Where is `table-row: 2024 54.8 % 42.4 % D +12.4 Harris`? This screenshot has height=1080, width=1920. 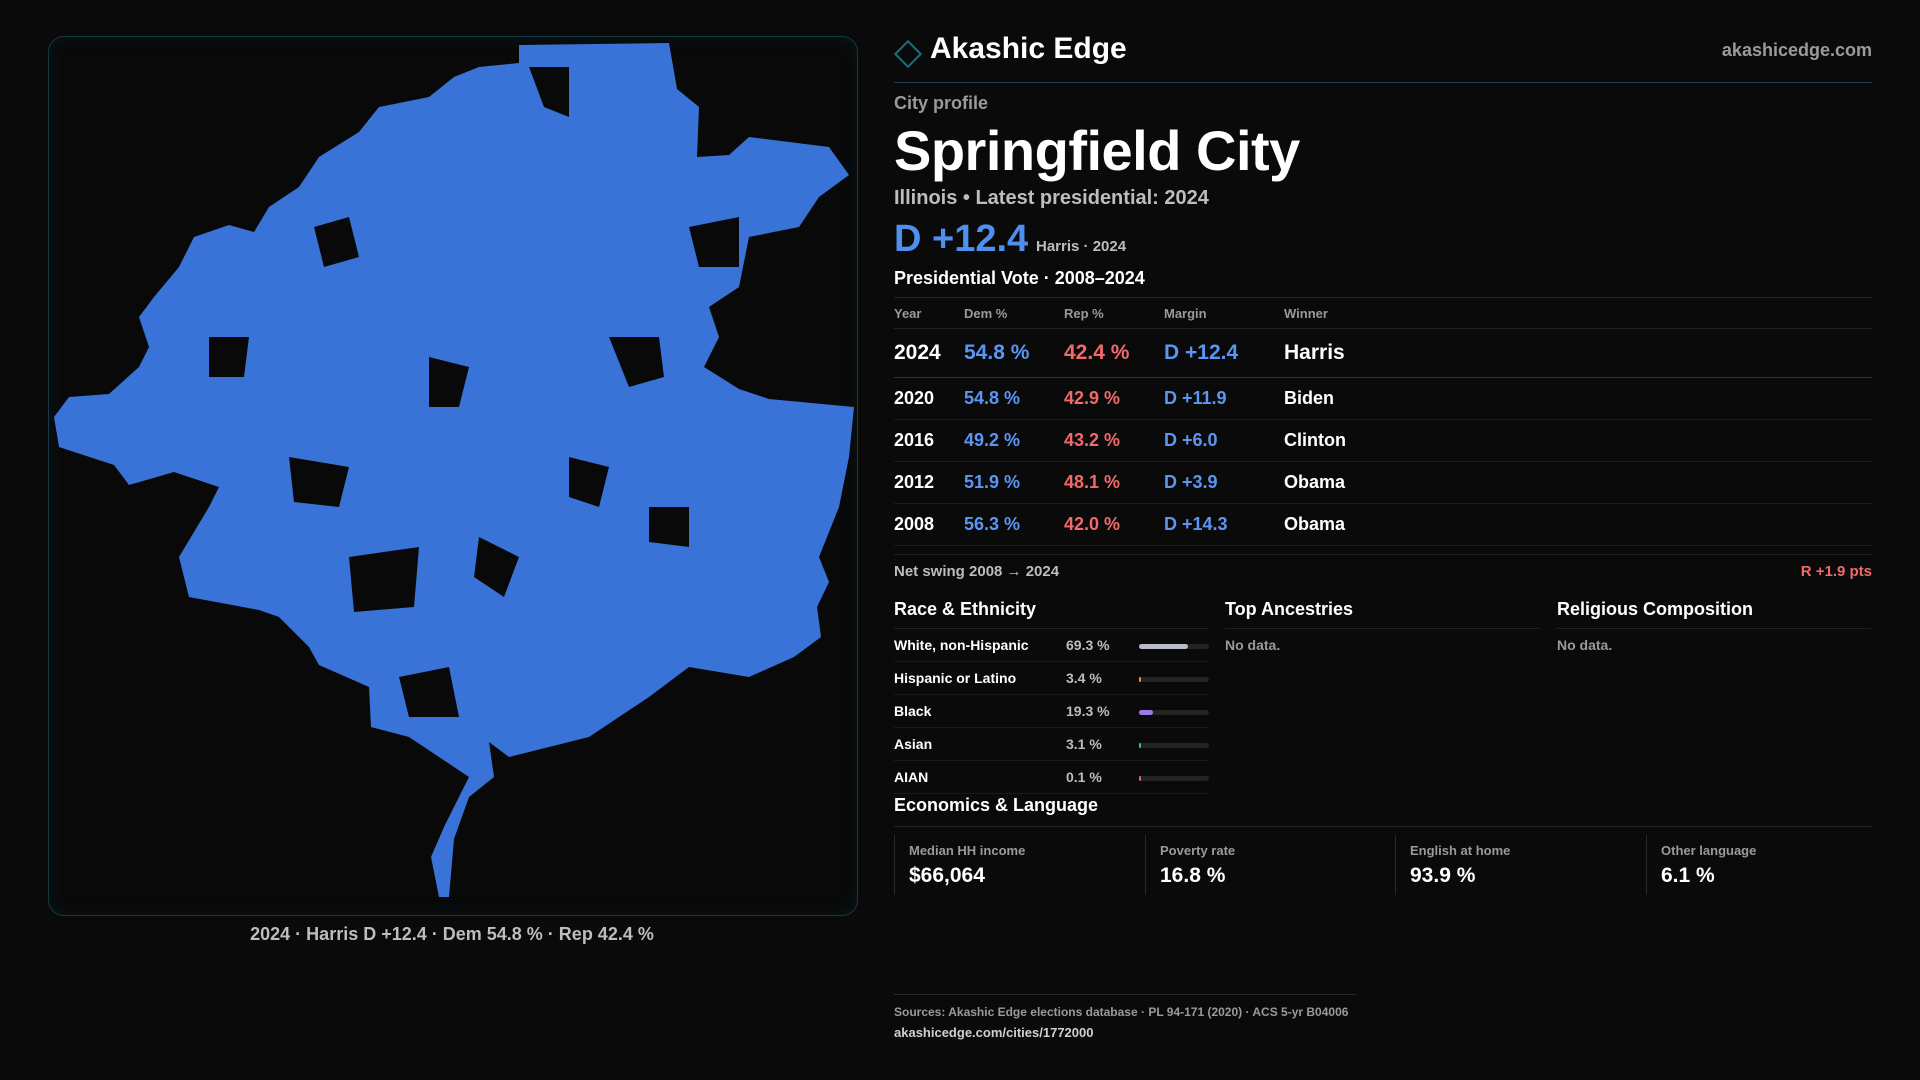 table-row: 2024 54.8 % 42.4 % D +12.4 Harris is located at coordinates (1383, 353).